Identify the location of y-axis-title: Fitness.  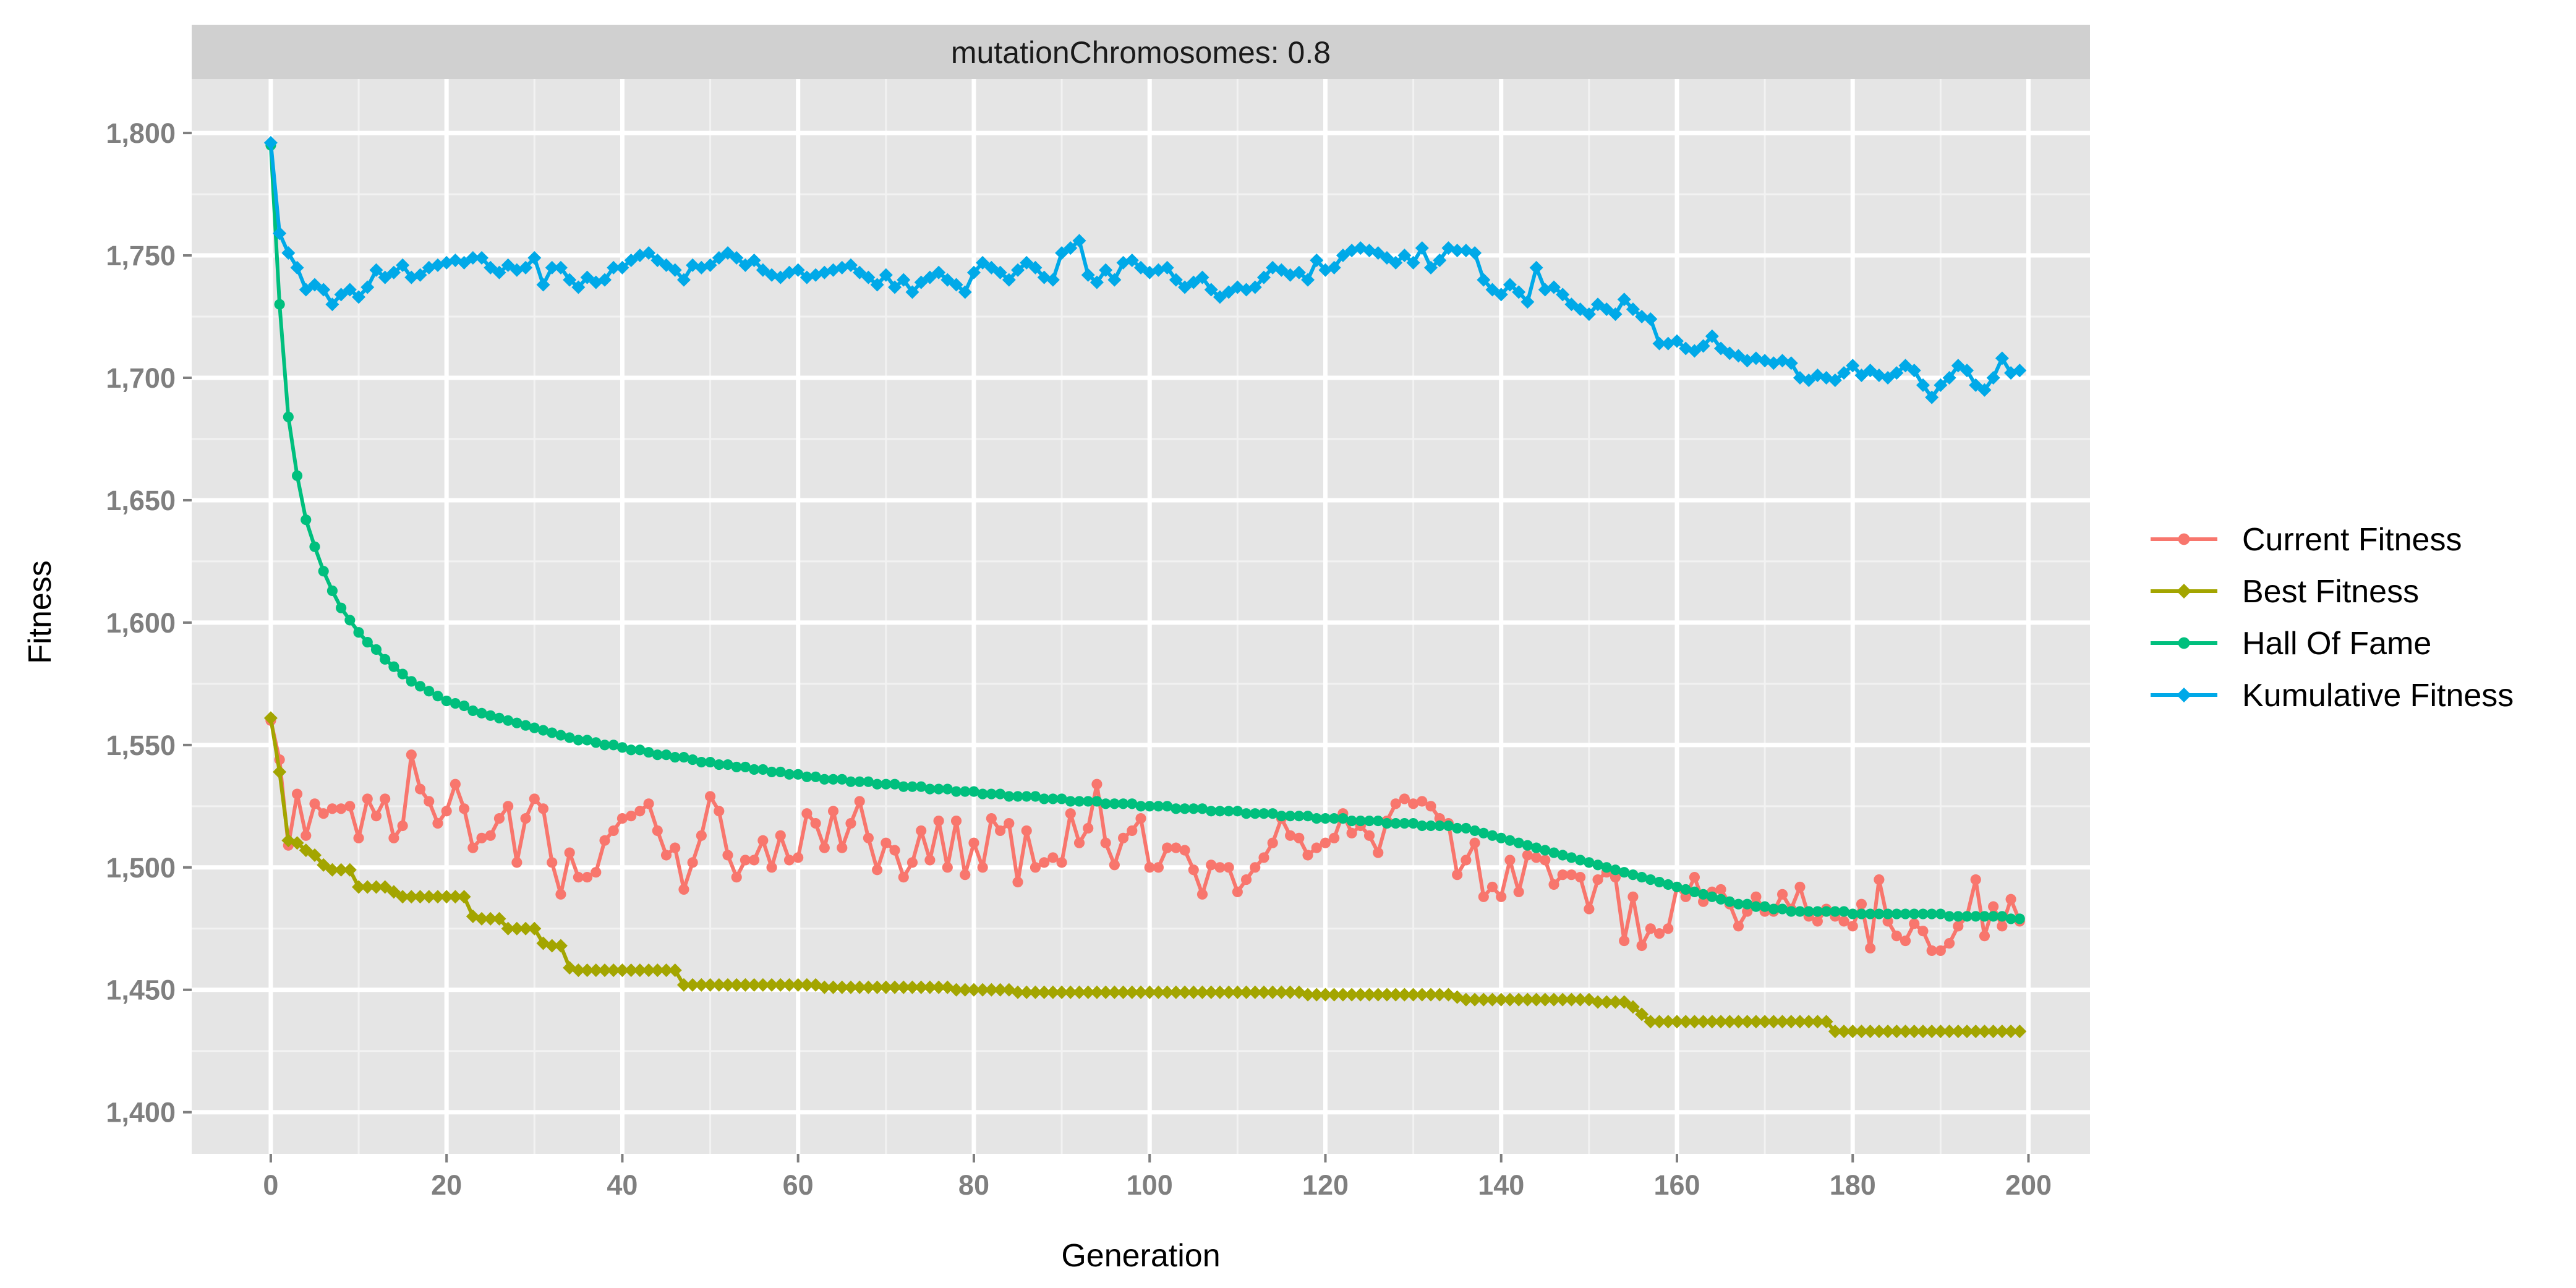
(40, 612).